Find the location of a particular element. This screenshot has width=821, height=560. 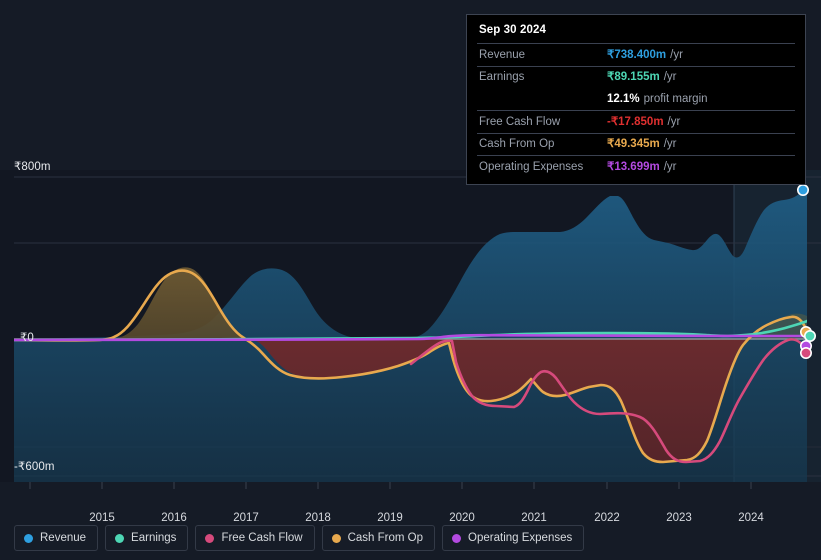

series-endpoints is located at coordinates (806, 271).